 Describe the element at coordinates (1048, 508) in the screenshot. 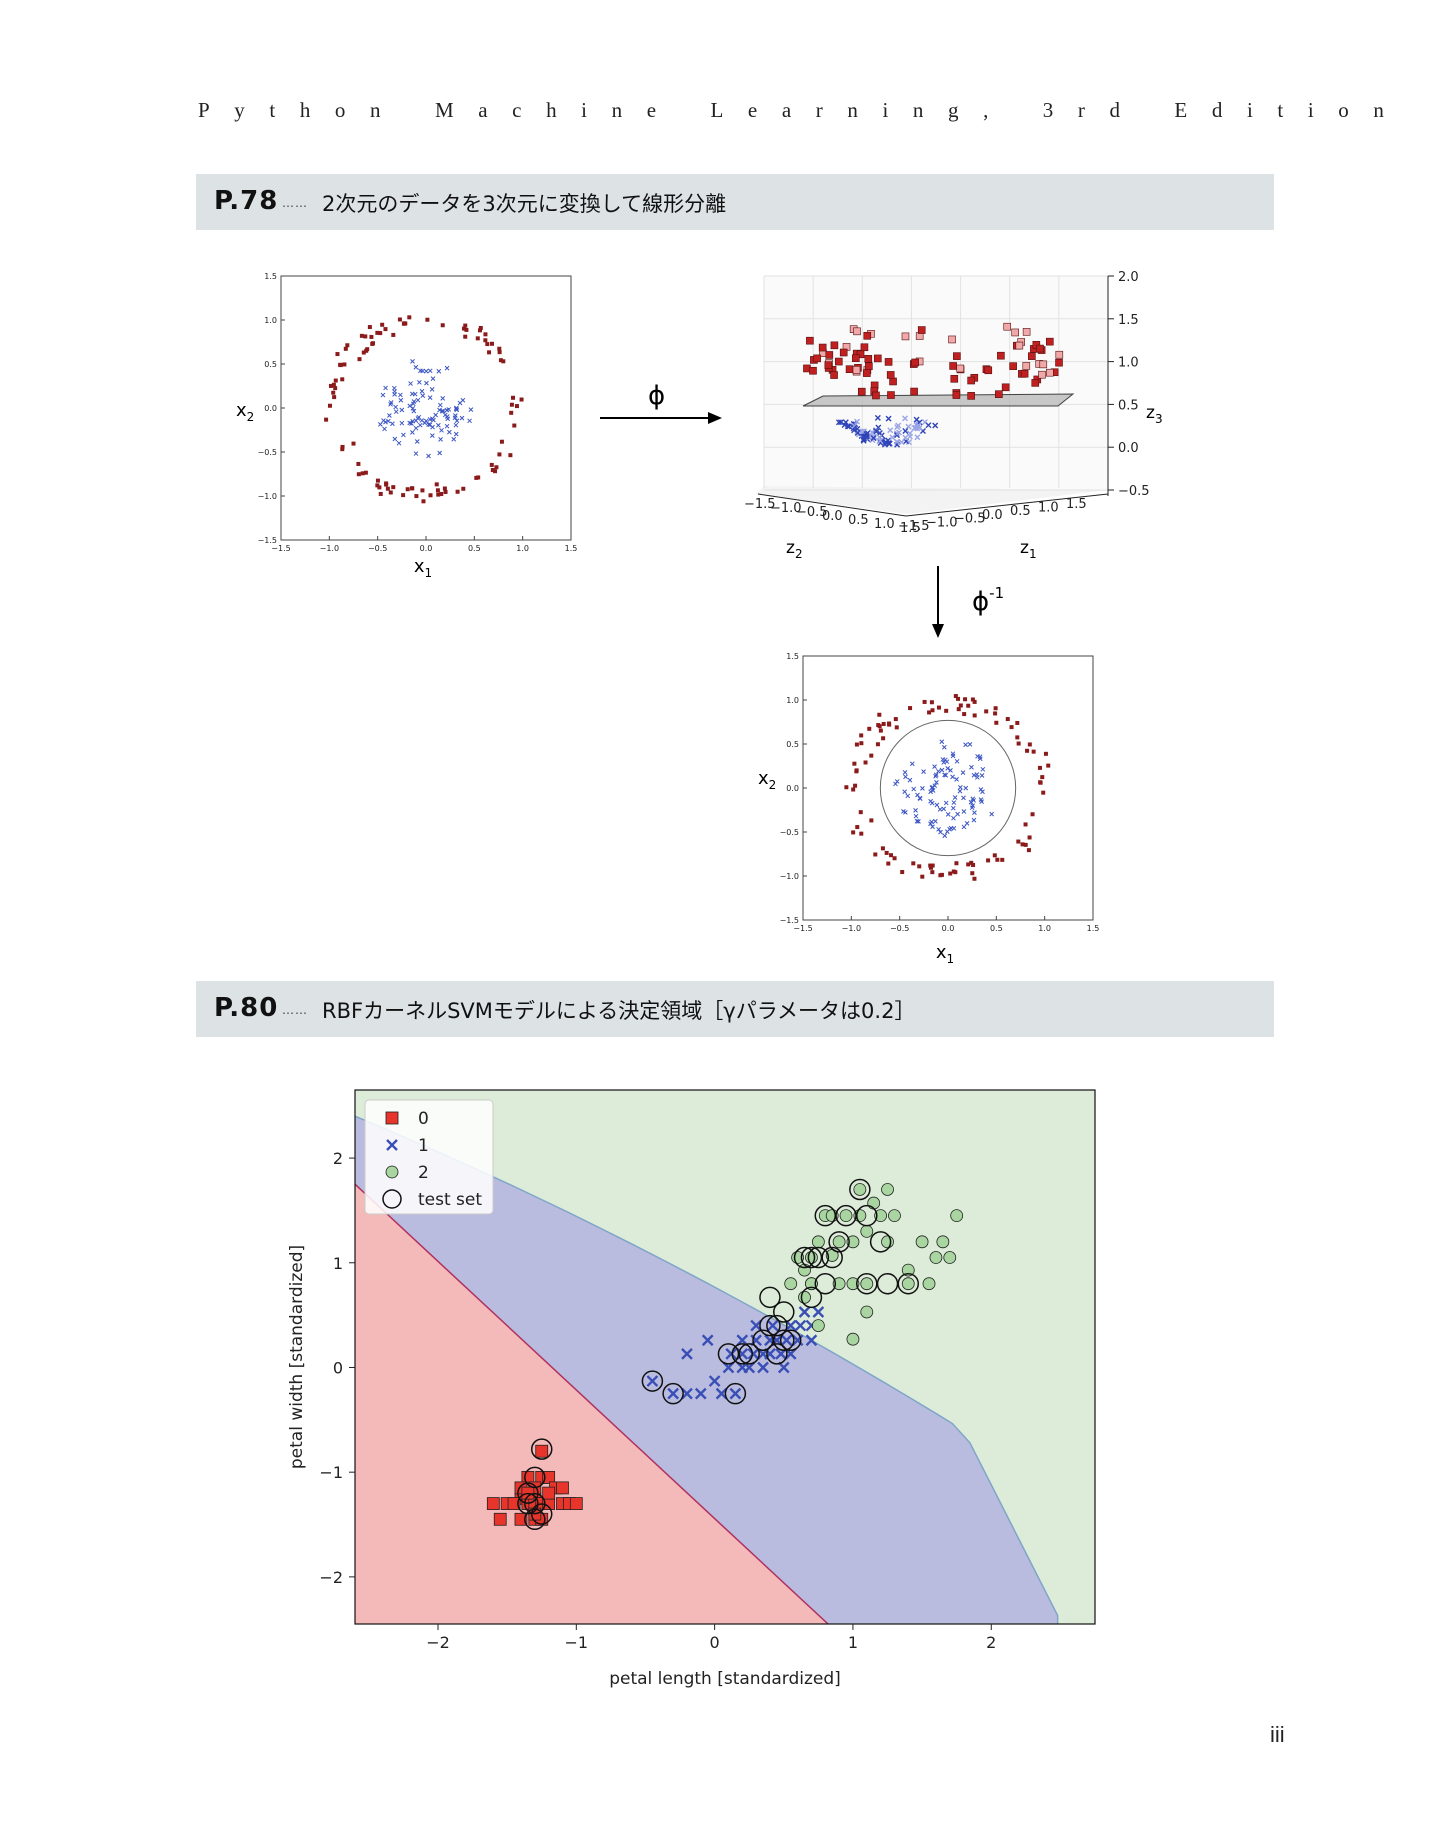

I see `z1-tick-label: 1.0` at that location.